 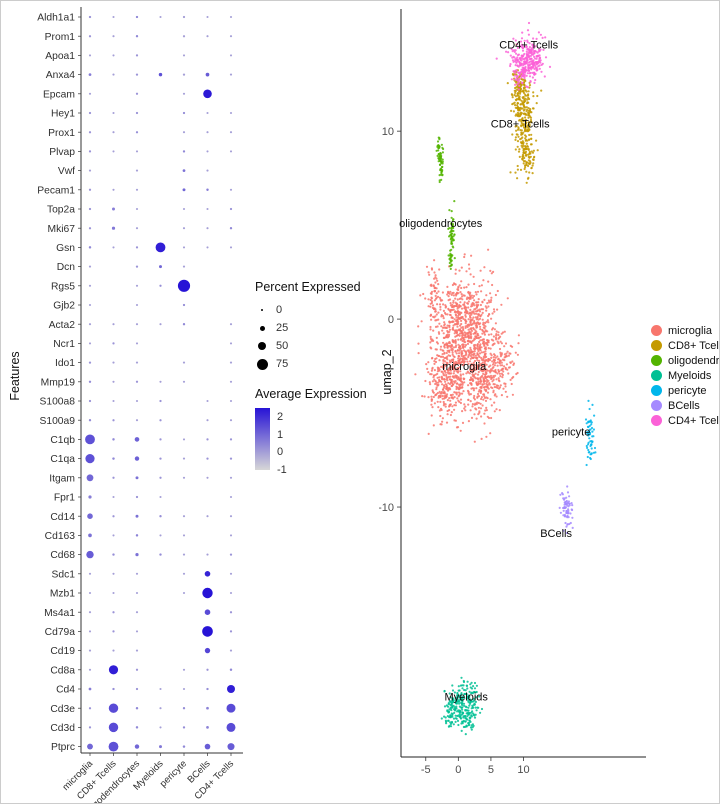 What do you see at coordinates (441, 224) in the screenshot?
I see `cluster-label-oligodendrocytes: oligodendrocytes` at bounding box center [441, 224].